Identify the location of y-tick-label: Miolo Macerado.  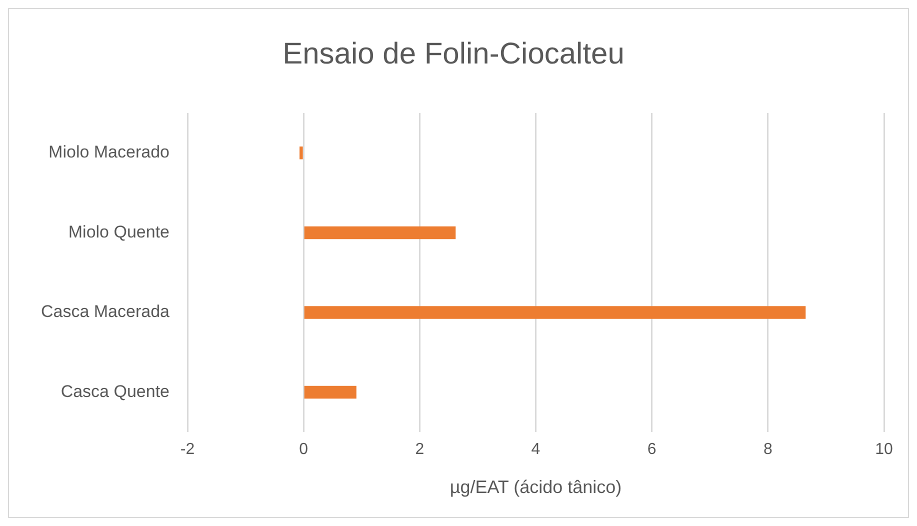
(109, 152).